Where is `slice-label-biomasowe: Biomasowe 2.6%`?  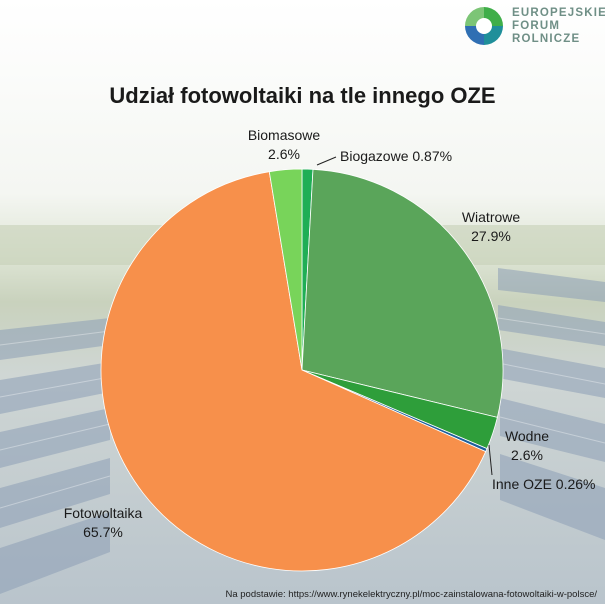 slice-label-biomasowe: Biomasowe 2.6% is located at coordinates (284, 144).